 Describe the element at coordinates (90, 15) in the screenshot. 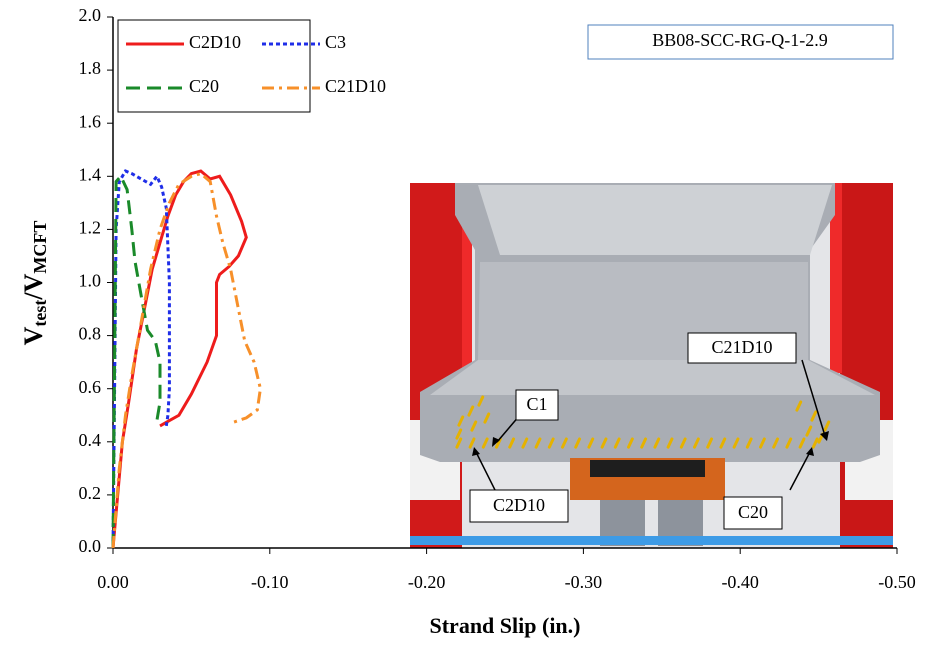

I see `y-tick-label: 2.0` at that location.